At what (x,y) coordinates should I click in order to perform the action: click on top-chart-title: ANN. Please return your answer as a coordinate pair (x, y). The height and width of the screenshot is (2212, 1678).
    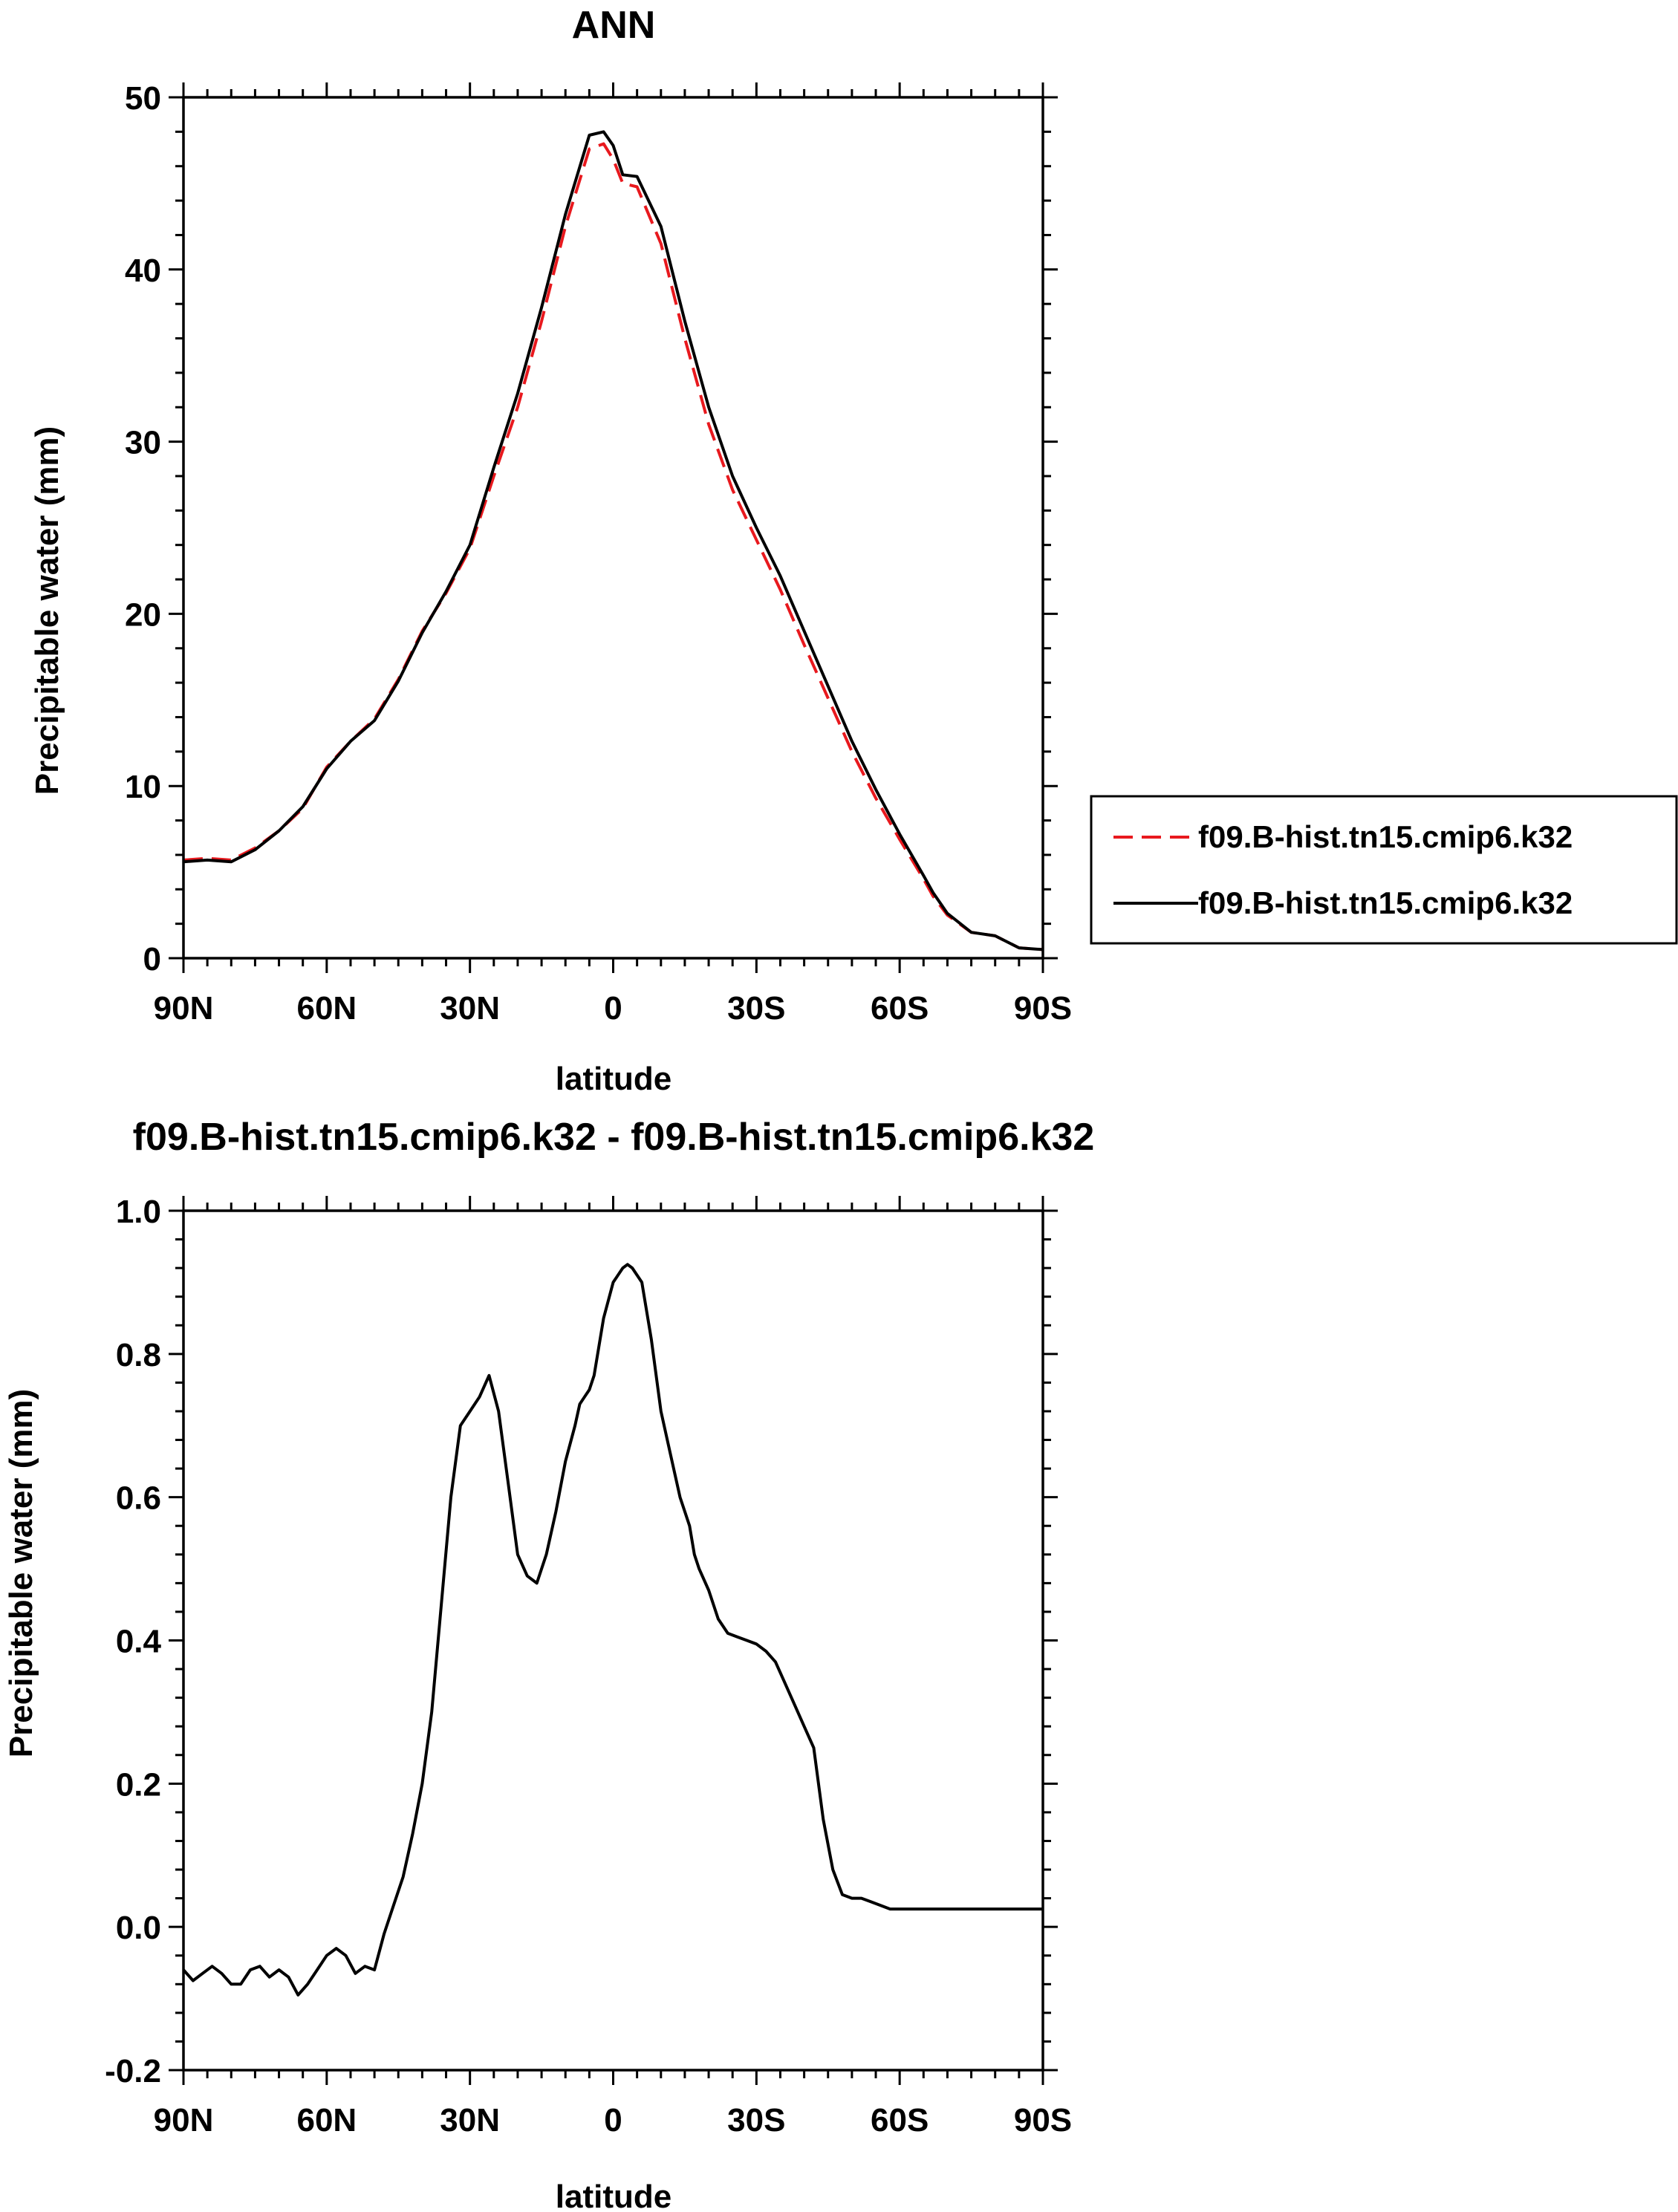
    Looking at the image, I should click on (614, 26).